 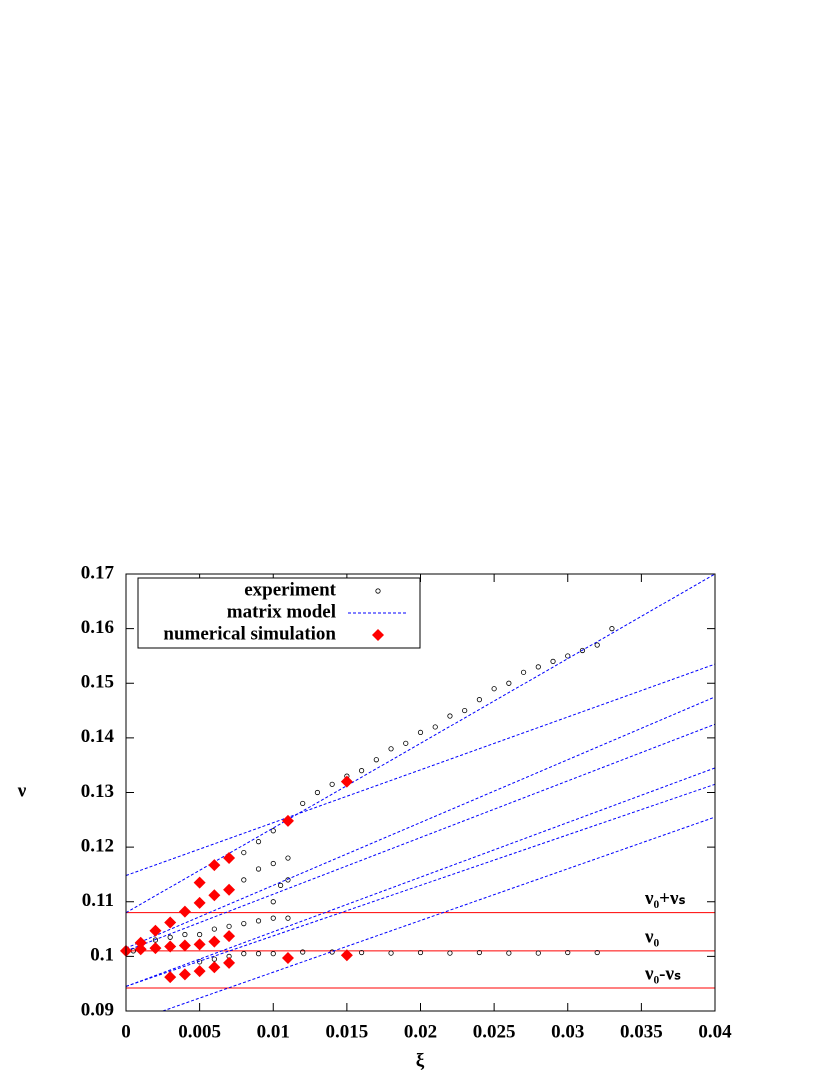 What do you see at coordinates (494, 1031) in the screenshot?
I see `x-tick-label: 0.025` at bounding box center [494, 1031].